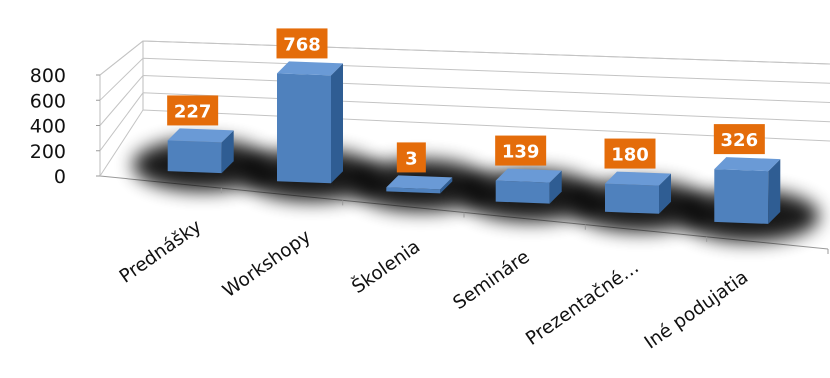  Describe the element at coordinates (267, 264) in the screenshot. I see `x-tick-label: Workshopy` at that location.